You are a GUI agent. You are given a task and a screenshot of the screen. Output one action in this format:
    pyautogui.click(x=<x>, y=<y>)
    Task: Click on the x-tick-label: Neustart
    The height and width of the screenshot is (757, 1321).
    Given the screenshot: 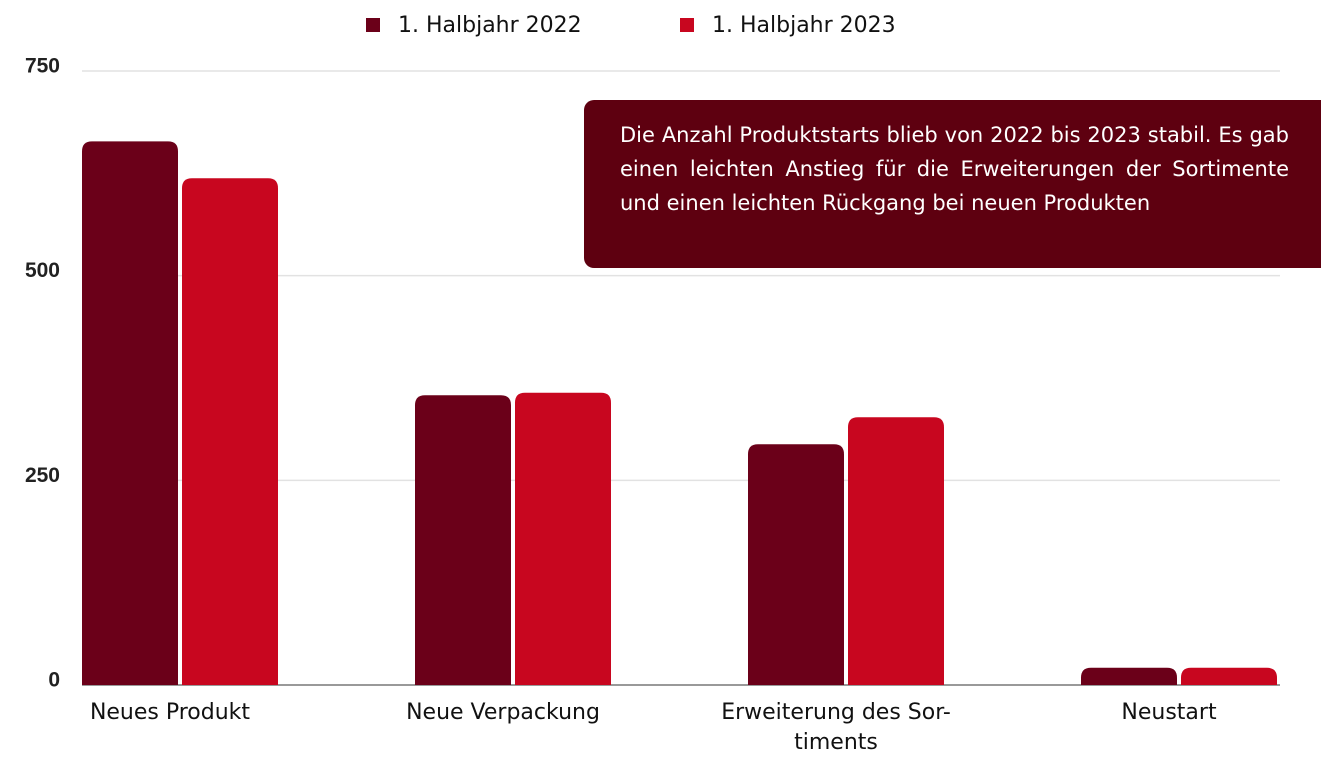 What is the action you would take?
    pyautogui.click(x=1169, y=712)
    